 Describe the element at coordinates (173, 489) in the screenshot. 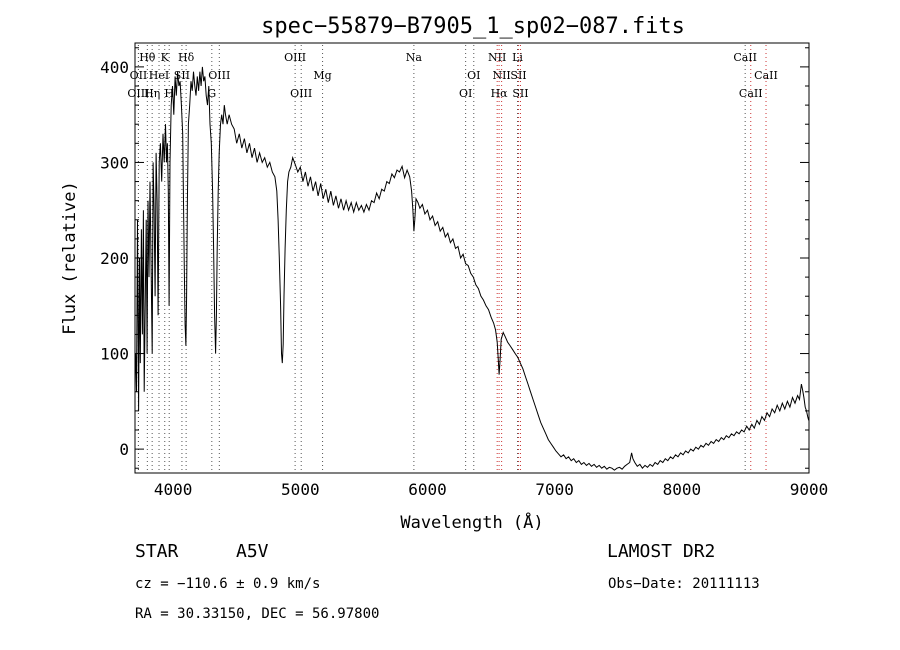

I see `x-tick-label: 4000` at that location.